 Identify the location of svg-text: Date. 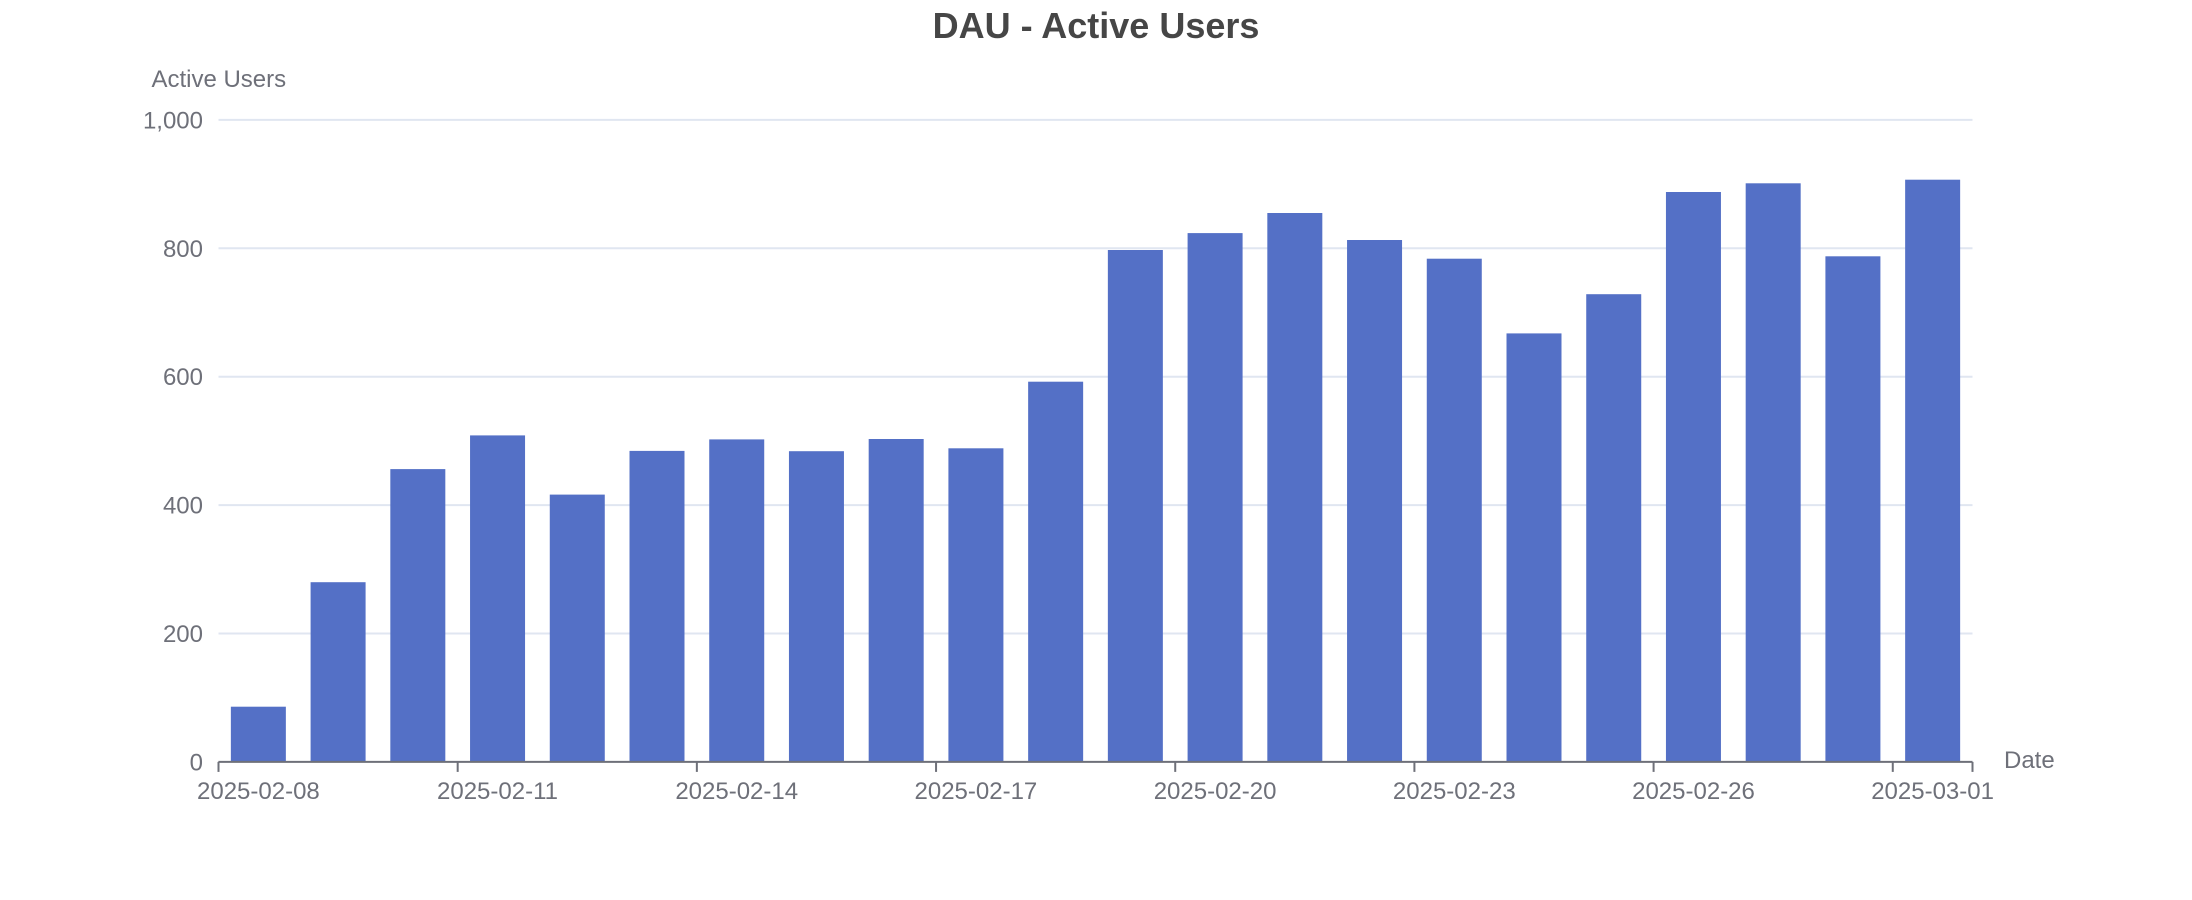
(2029, 760).